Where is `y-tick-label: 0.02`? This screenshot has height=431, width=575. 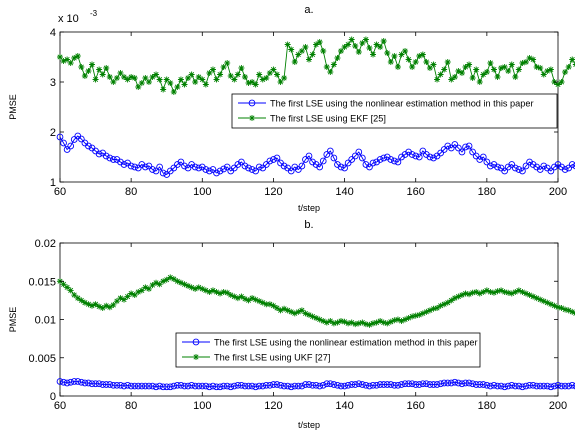 y-tick-label: 0.02 is located at coordinates (45, 244).